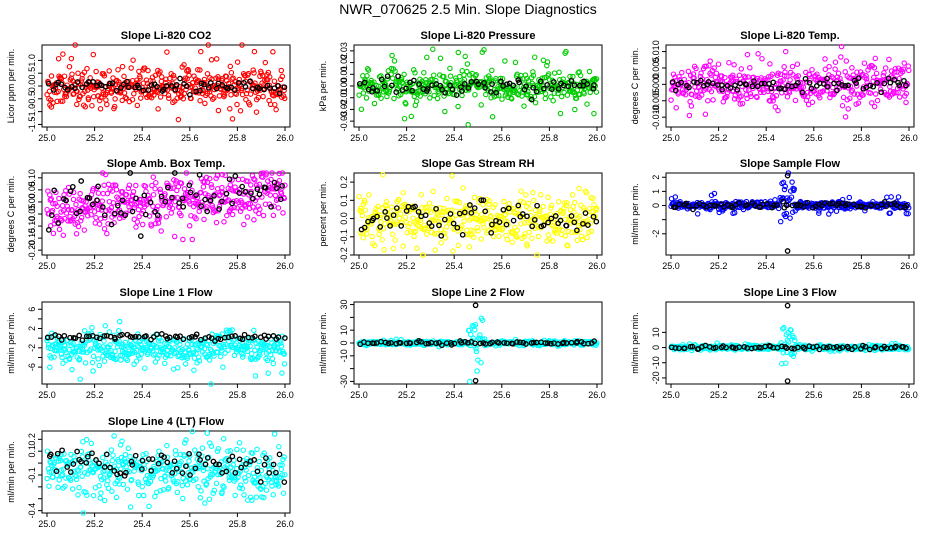 Image resolution: width=936 pixels, height=540 pixels. I want to click on panel-title: Slope Line 4 (LT) Flow, so click(166, 422).